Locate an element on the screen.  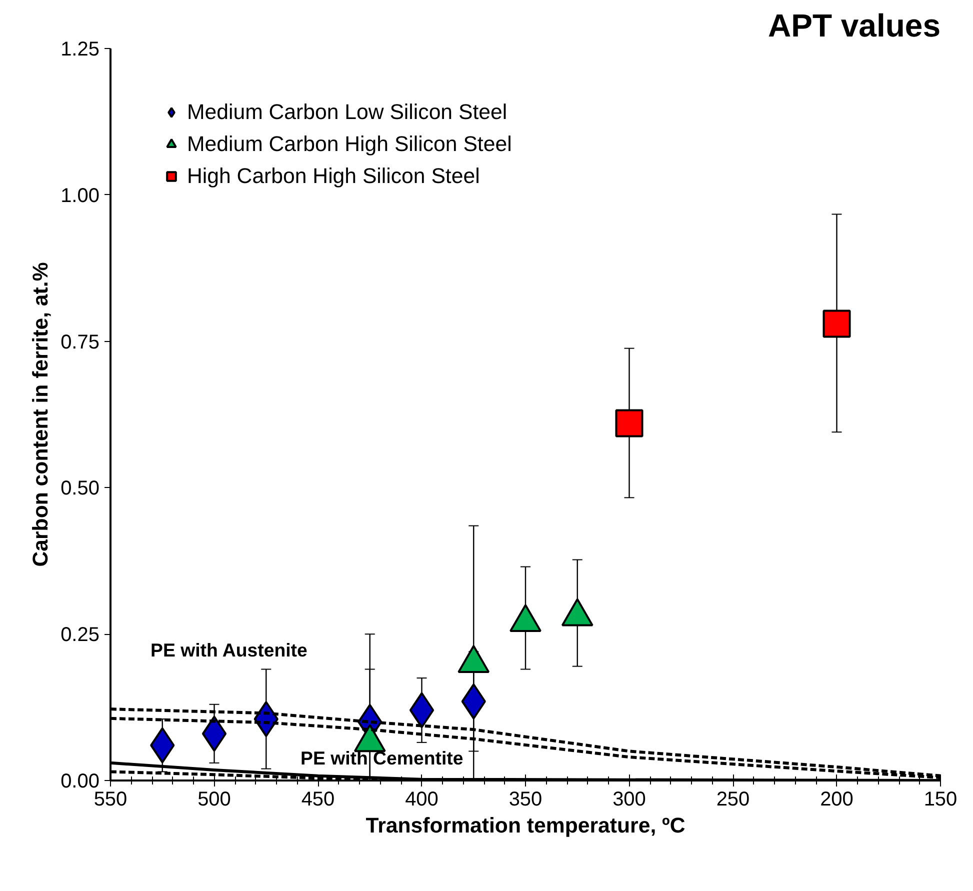
annotation: PE with Cementite is located at coordinates (382, 758).